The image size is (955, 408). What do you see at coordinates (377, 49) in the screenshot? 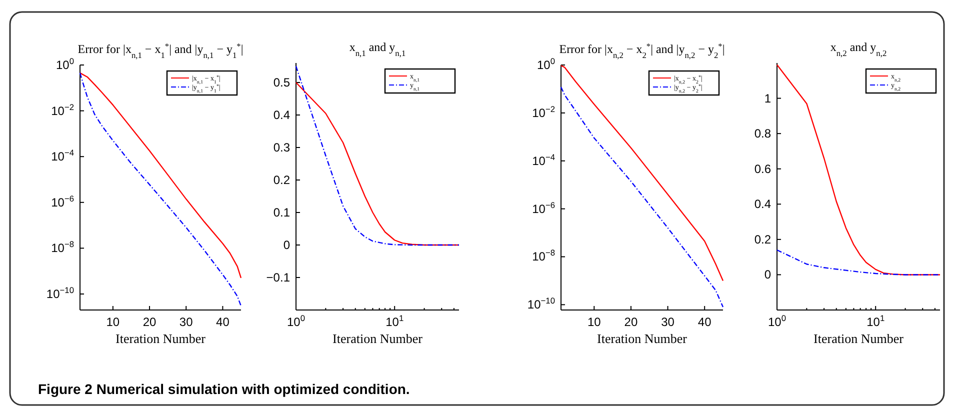
I see `chart-title: x$_{n,1}$ and y$_{n,1}$` at bounding box center [377, 49].